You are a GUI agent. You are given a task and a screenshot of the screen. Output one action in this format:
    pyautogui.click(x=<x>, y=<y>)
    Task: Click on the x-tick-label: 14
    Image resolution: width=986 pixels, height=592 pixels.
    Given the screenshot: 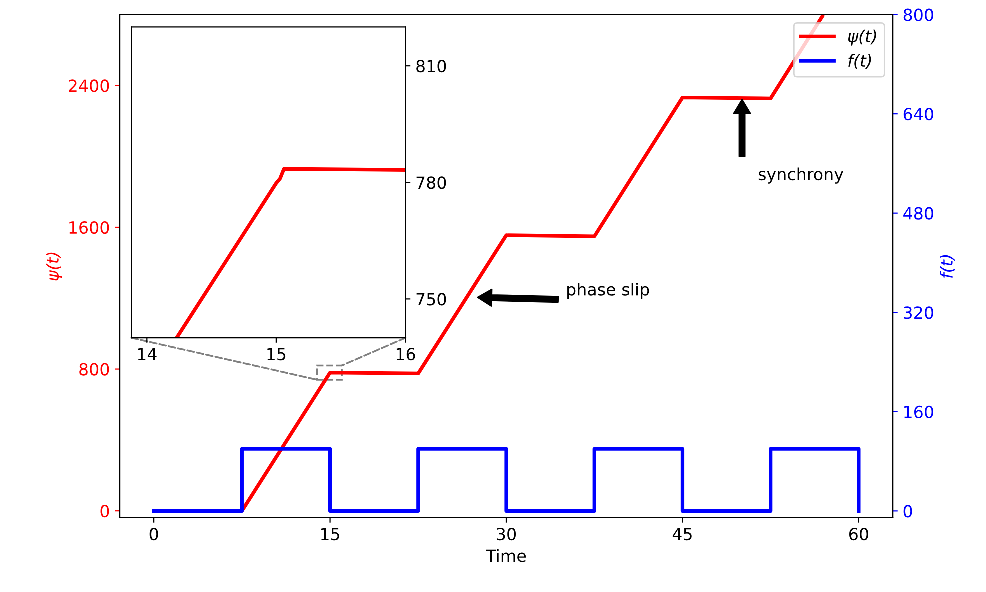 What is the action you would take?
    pyautogui.click(x=147, y=354)
    